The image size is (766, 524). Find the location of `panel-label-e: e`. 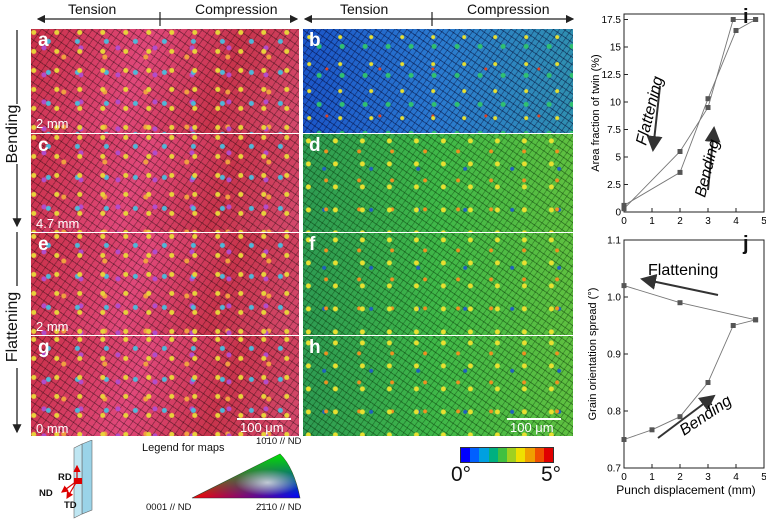

panel-label-e: e is located at coordinates (43, 244).